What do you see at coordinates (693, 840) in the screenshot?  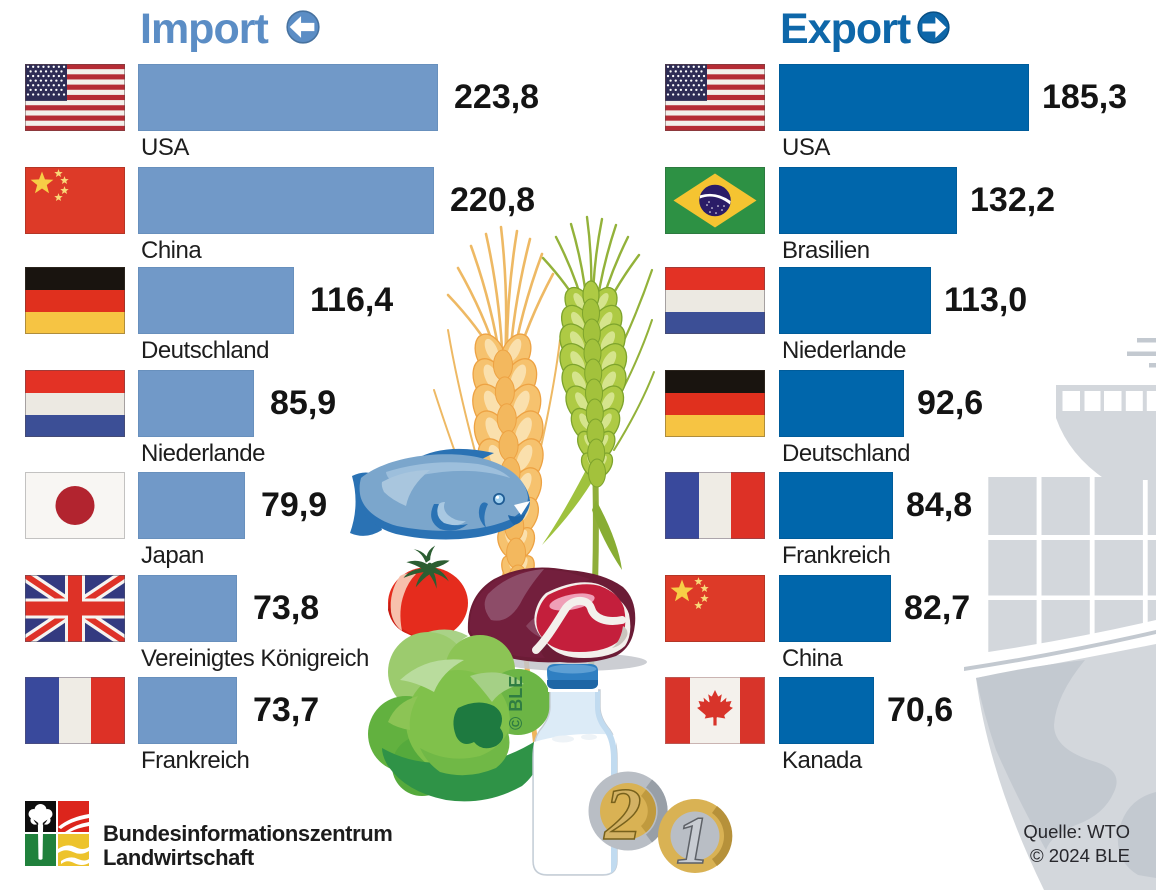 I see `svg-text: 1` at bounding box center [693, 840].